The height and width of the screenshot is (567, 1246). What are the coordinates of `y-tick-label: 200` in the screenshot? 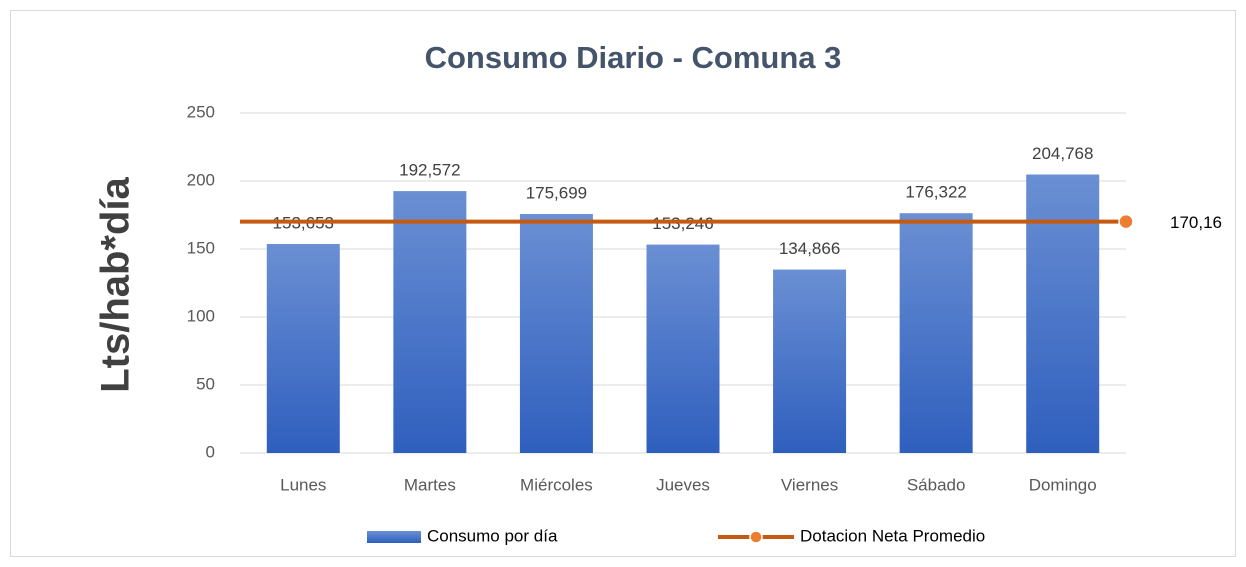 It's located at (201, 179).